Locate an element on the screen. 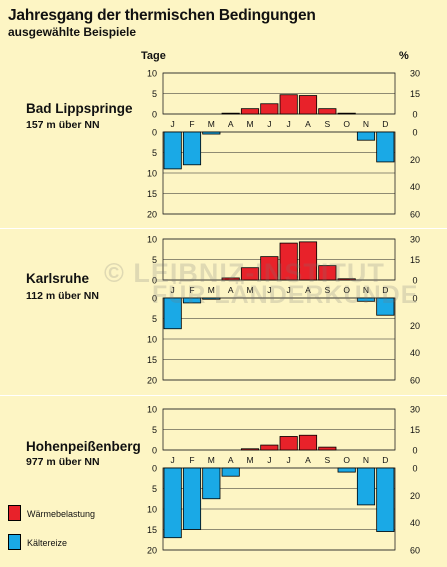 The height and width of the screenshot is (567, 447). right-tick-label: 40 is located at coordinates (415, 187).